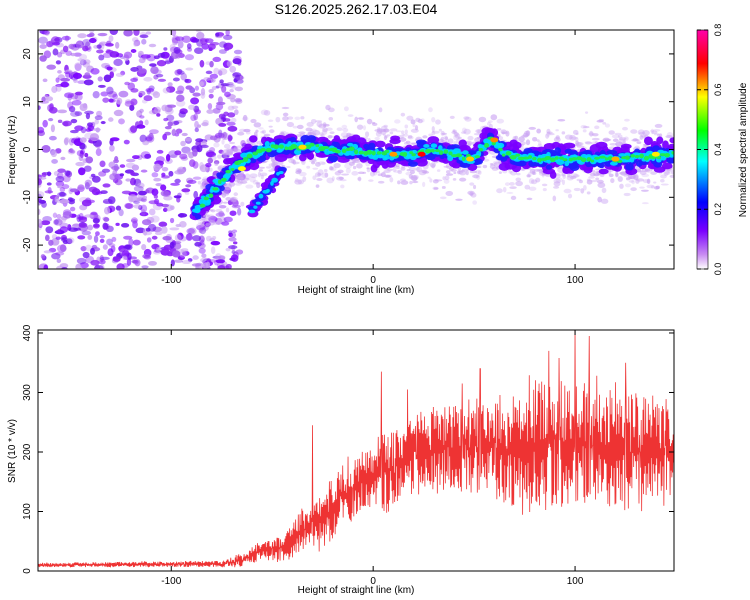  Describe the element at coordinates (558, 151) in the screenshot. I see `ridge-blue` at that location.